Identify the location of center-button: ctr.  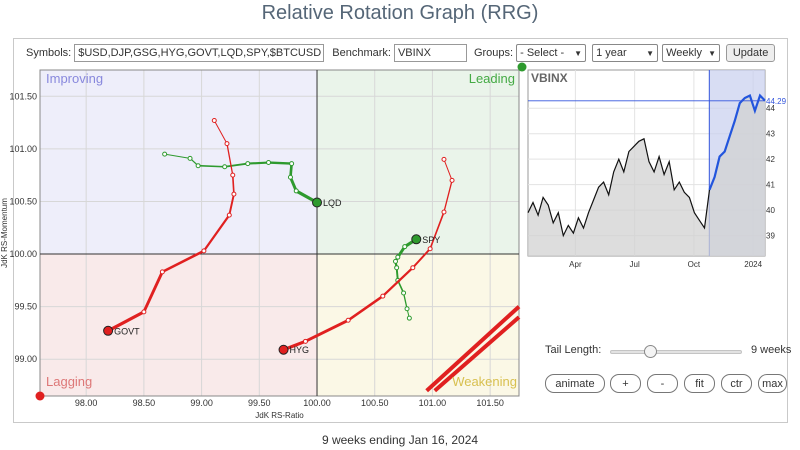
(736, 383).